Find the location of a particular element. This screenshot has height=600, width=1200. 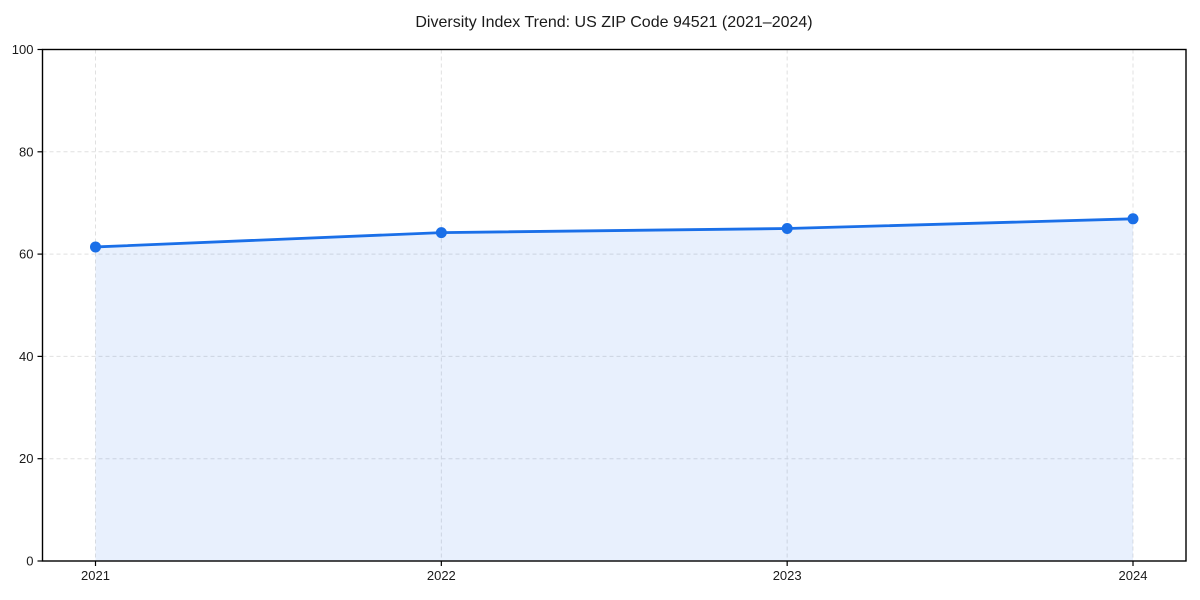

y-tick-label-100: 100 is located at coordinates (23, 49).